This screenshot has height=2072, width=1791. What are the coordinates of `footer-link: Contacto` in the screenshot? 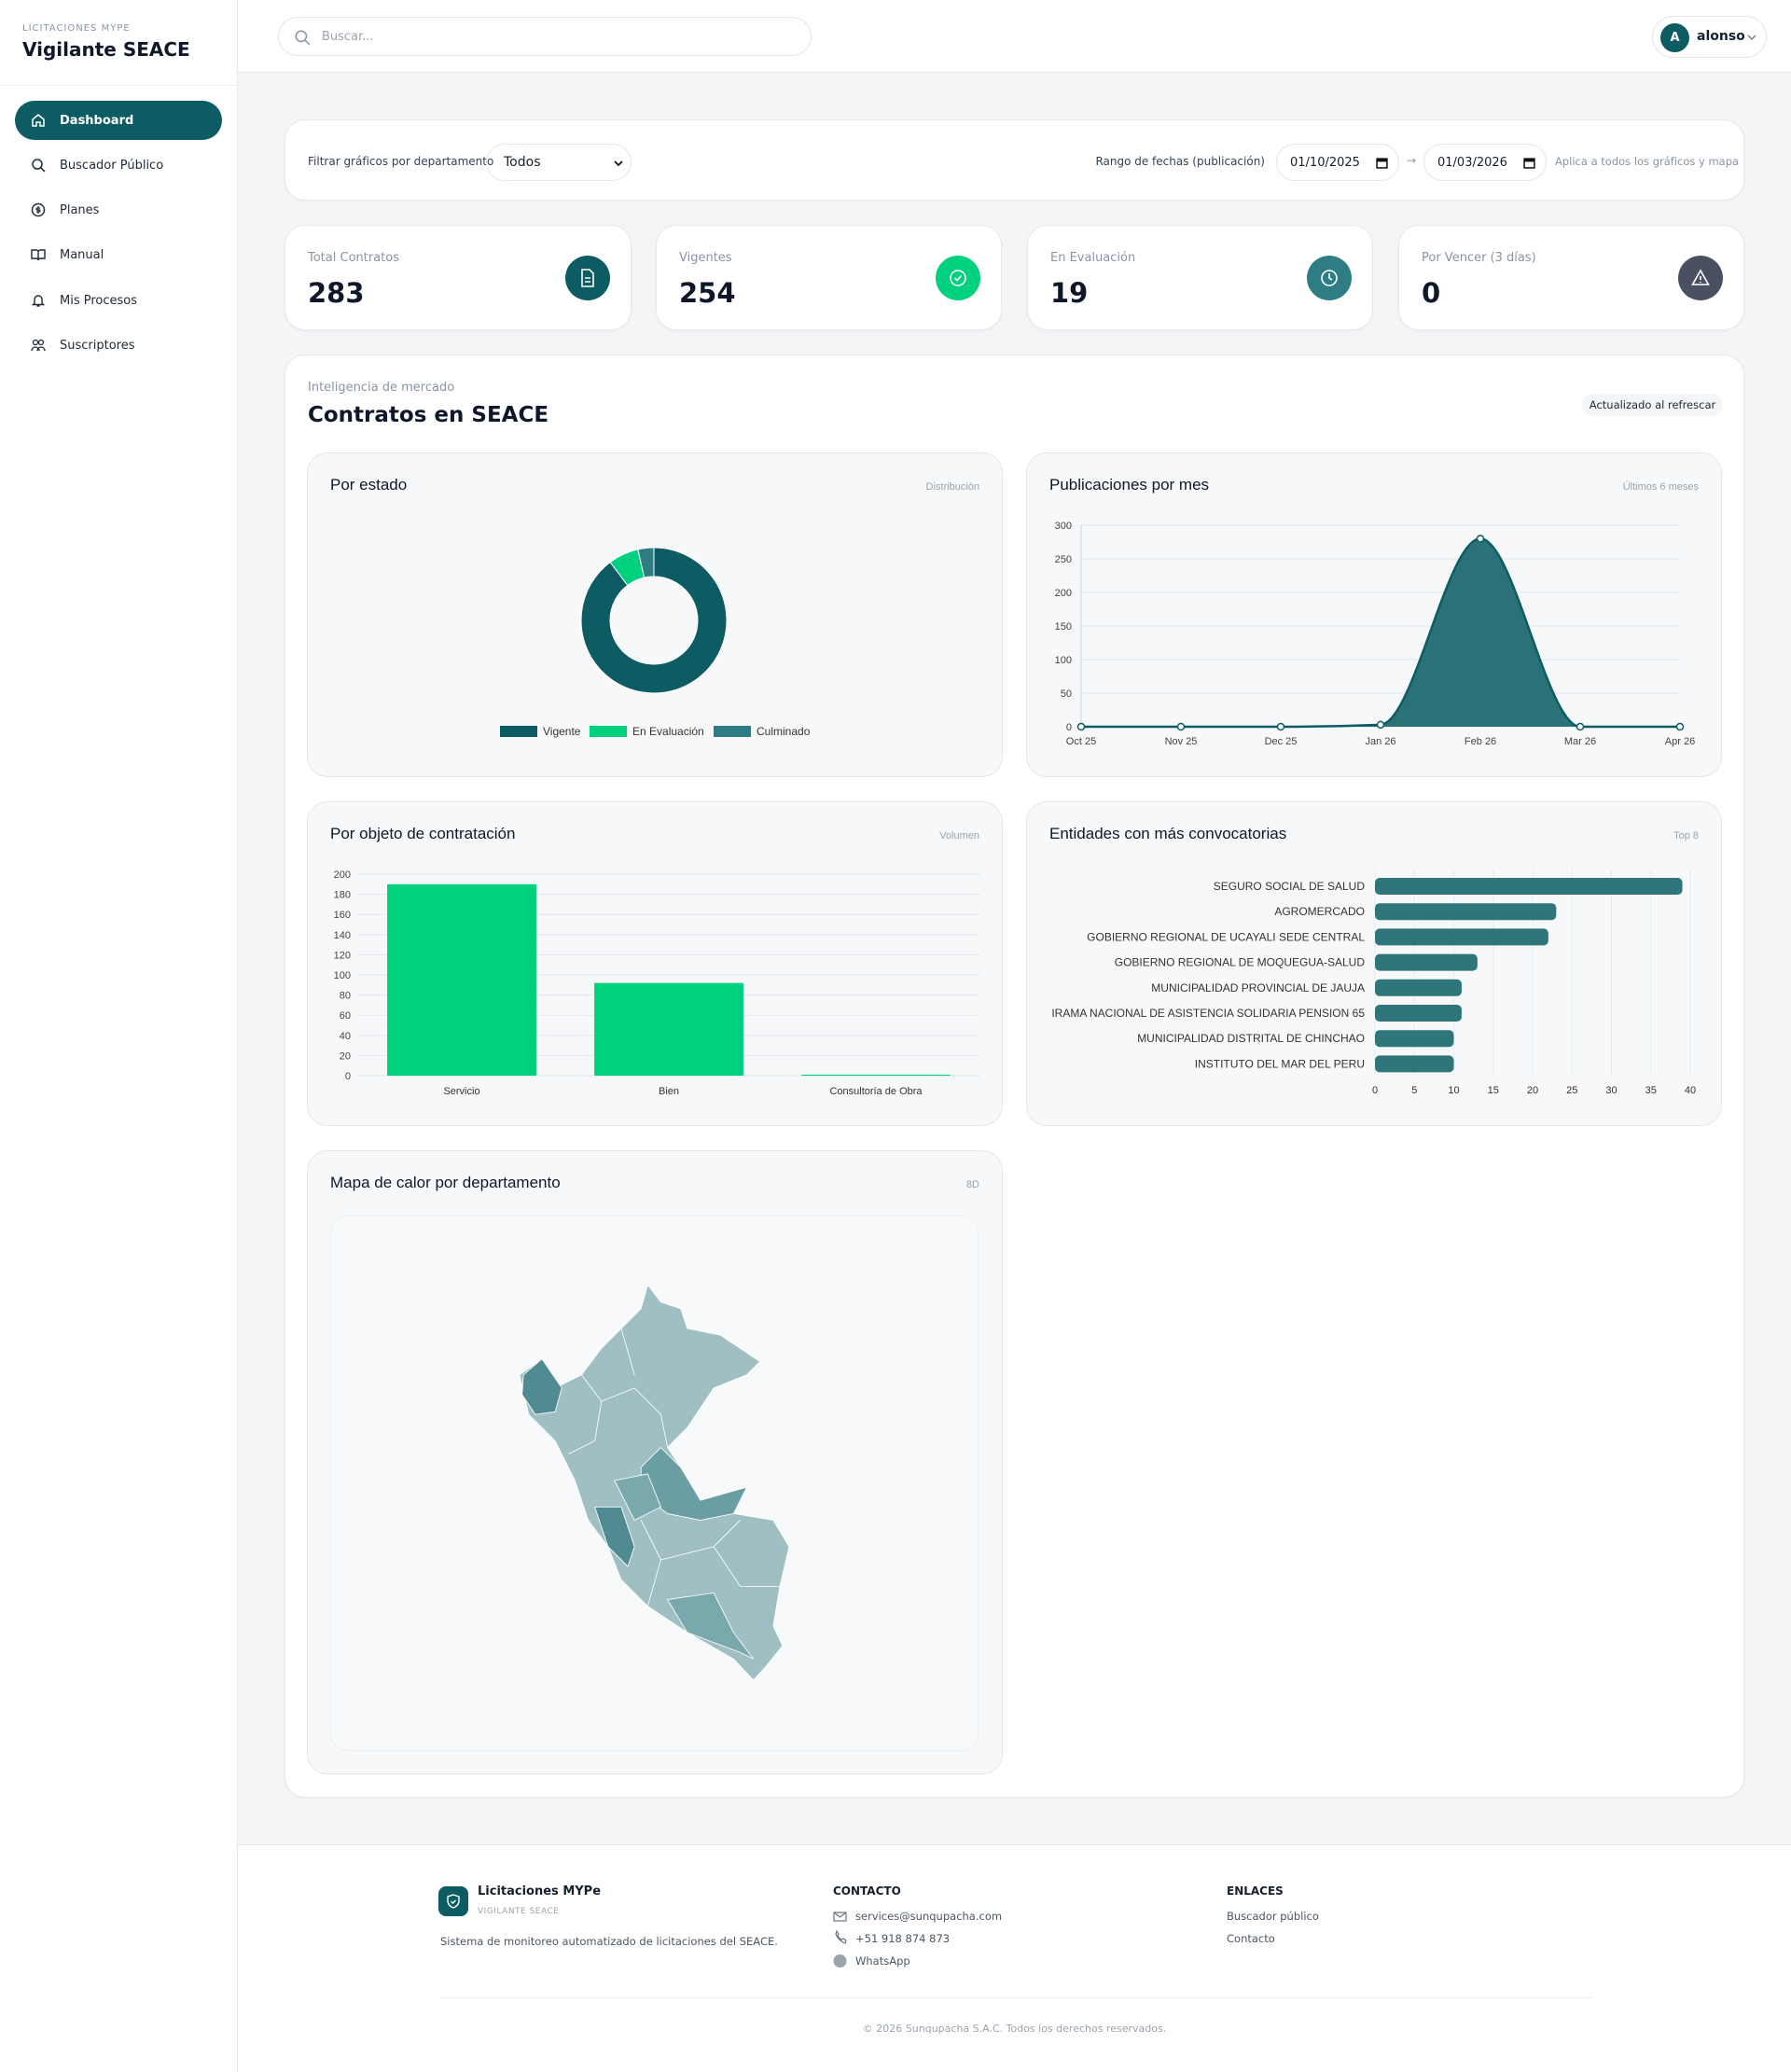 It's located at (1251, 1938).